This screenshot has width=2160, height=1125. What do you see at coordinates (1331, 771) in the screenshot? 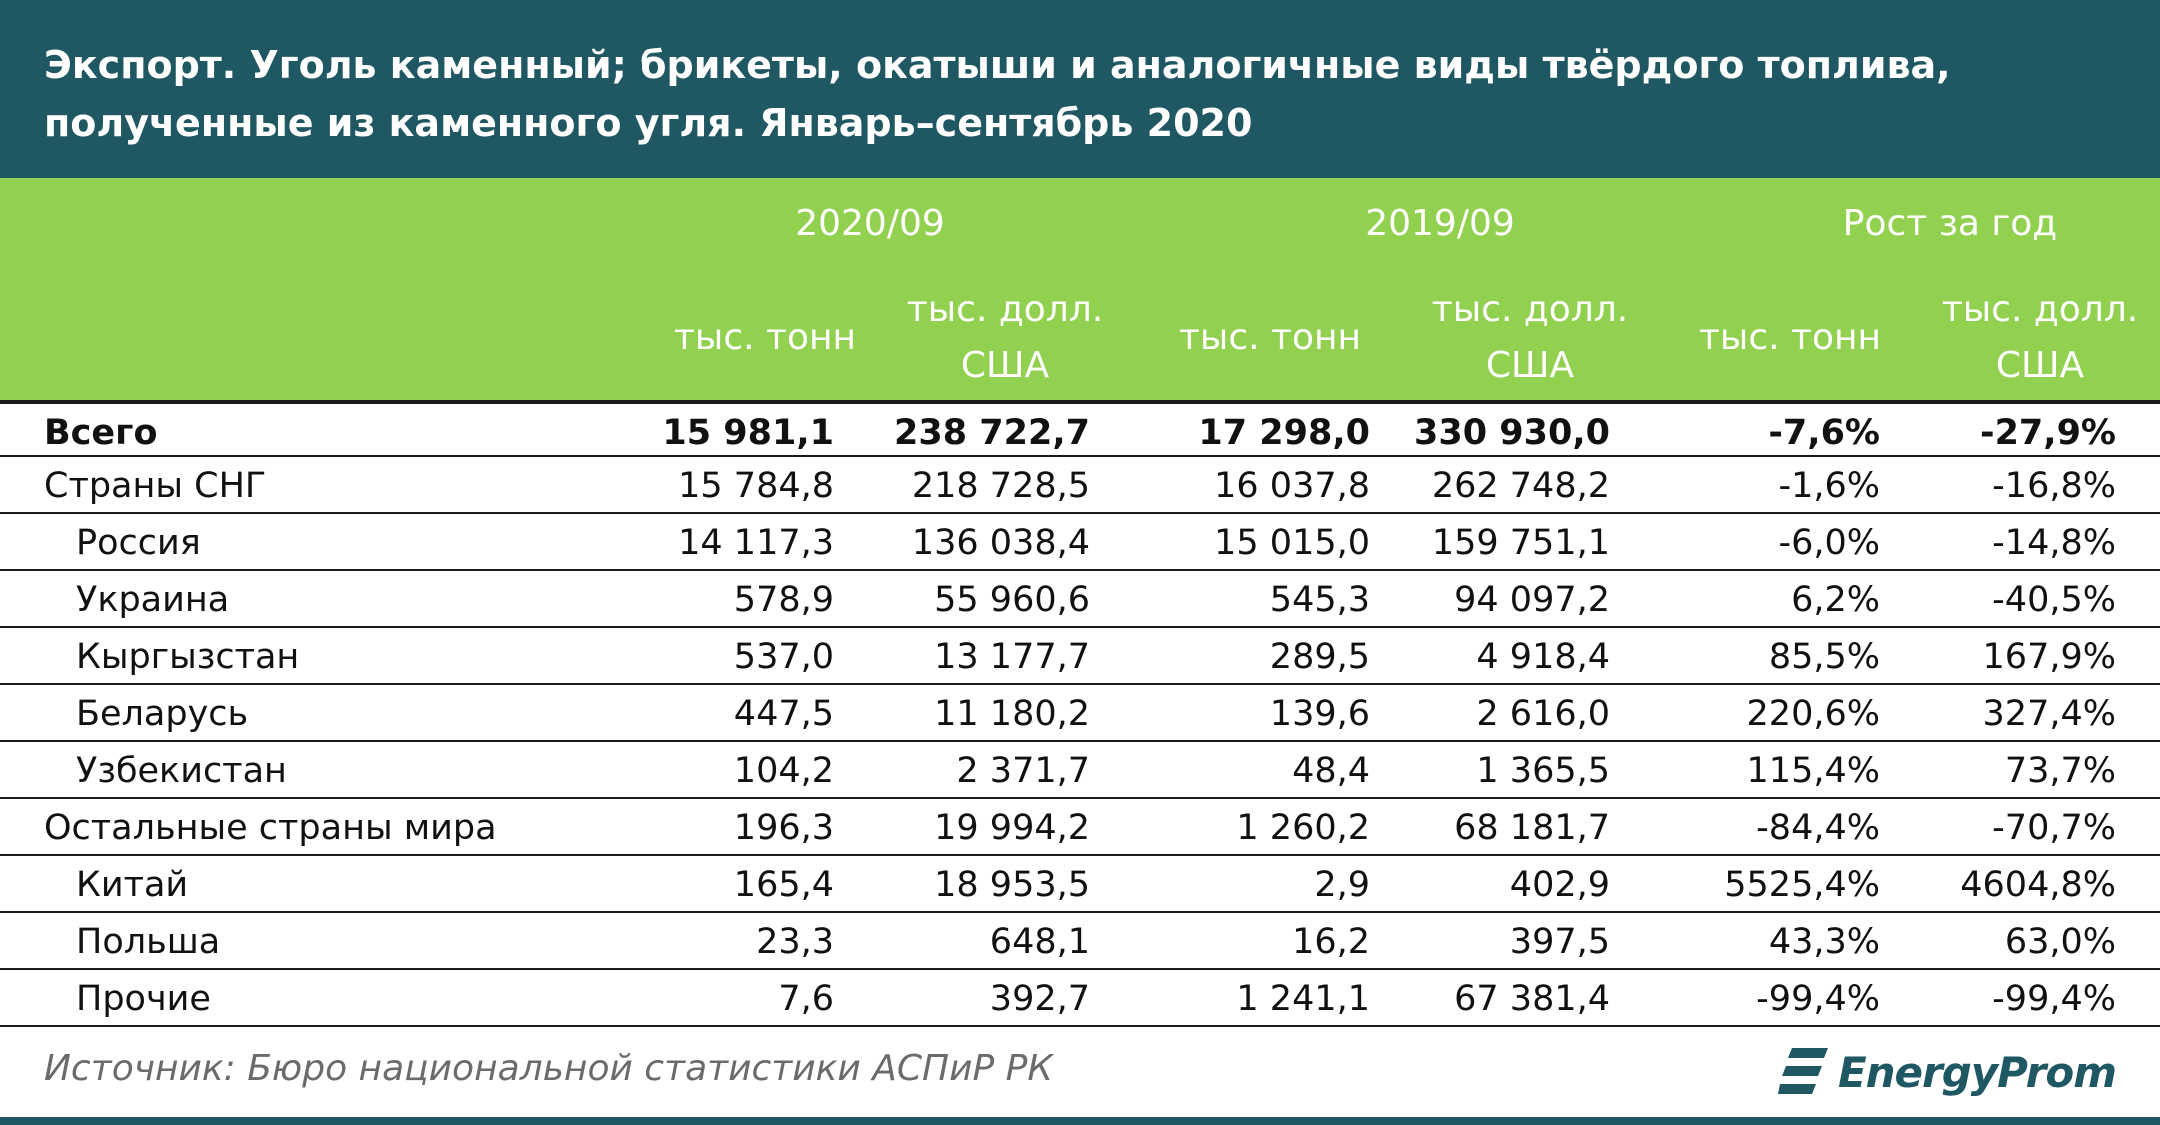
I see `cell-2019-tons: 48,4` at bounding box center [1331, 771].